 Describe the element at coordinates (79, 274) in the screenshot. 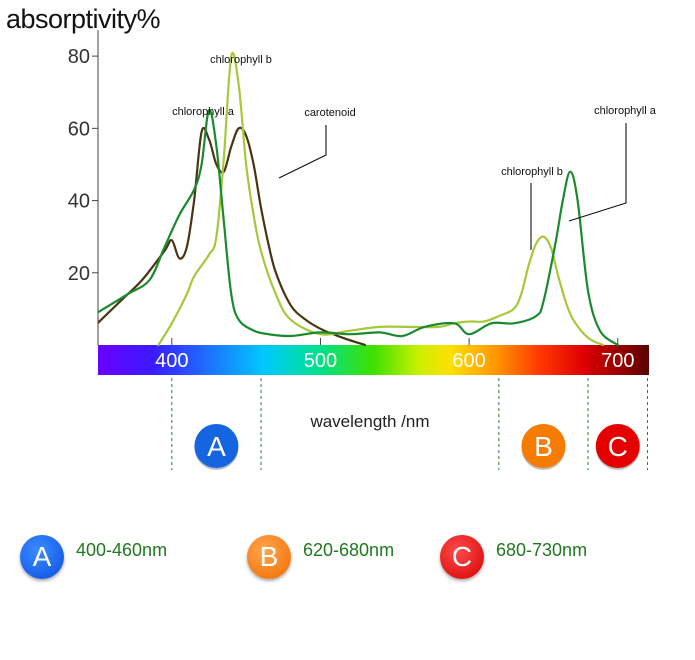

I see `y-tick-label: 20` at that location.